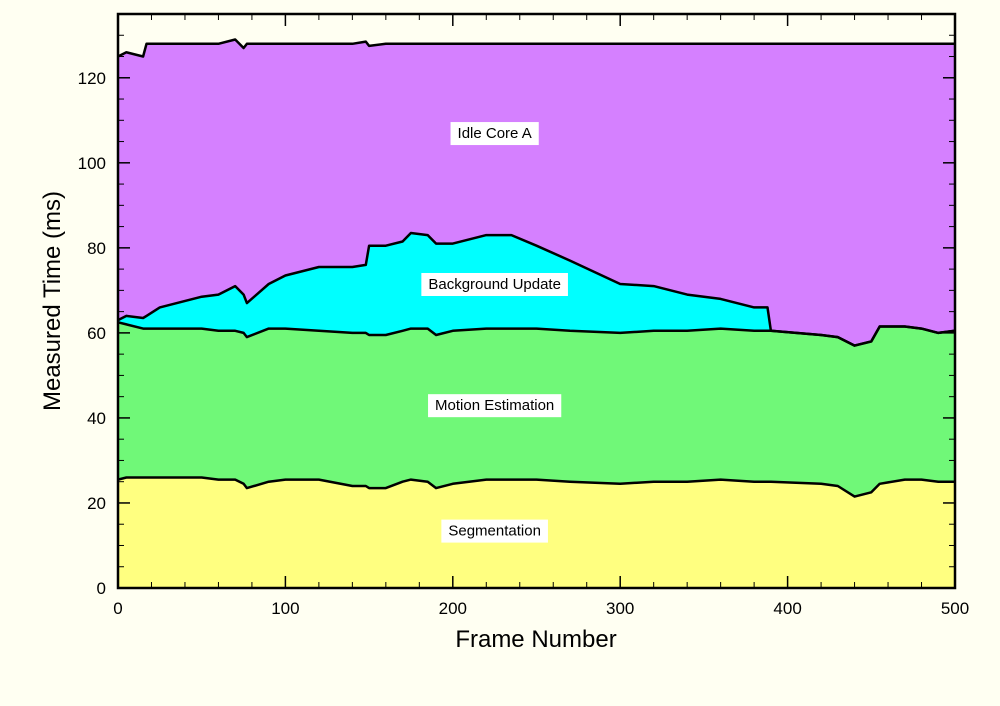  What do you see at coordinates (101, 588) in the screenshot?
I see `y-tick-label: 0` at bounding box center [101, 588].